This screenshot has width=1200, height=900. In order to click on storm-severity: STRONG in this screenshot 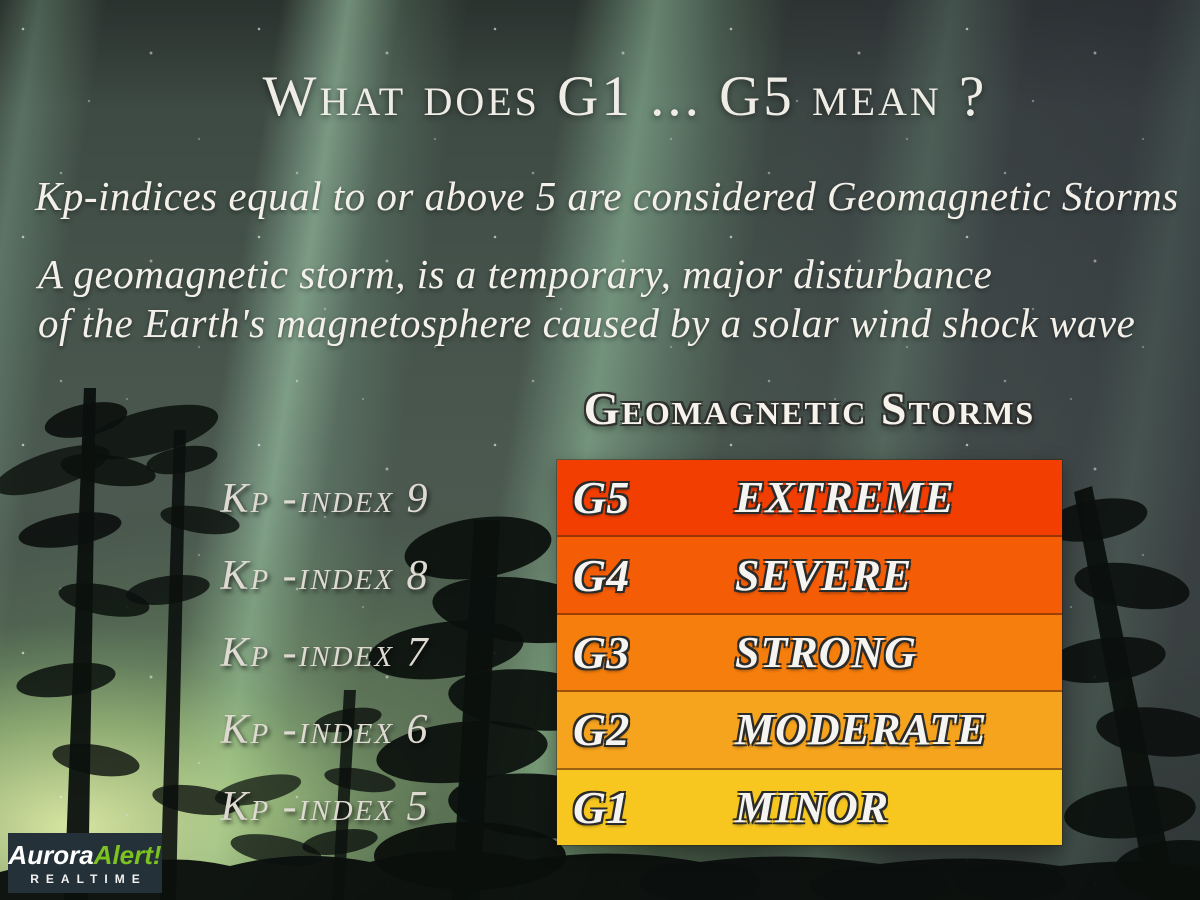, I will do `click(826, 653)`.